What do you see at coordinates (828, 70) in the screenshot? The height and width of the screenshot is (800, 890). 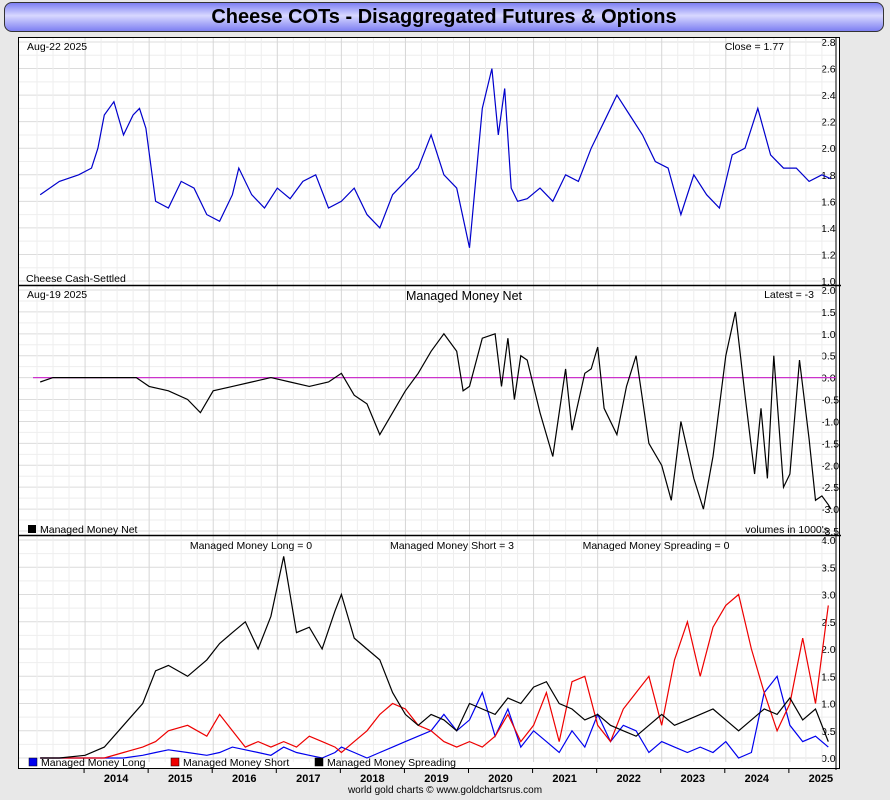 I see `y-tick-label: 2.6` at bounding box center [828, 70].